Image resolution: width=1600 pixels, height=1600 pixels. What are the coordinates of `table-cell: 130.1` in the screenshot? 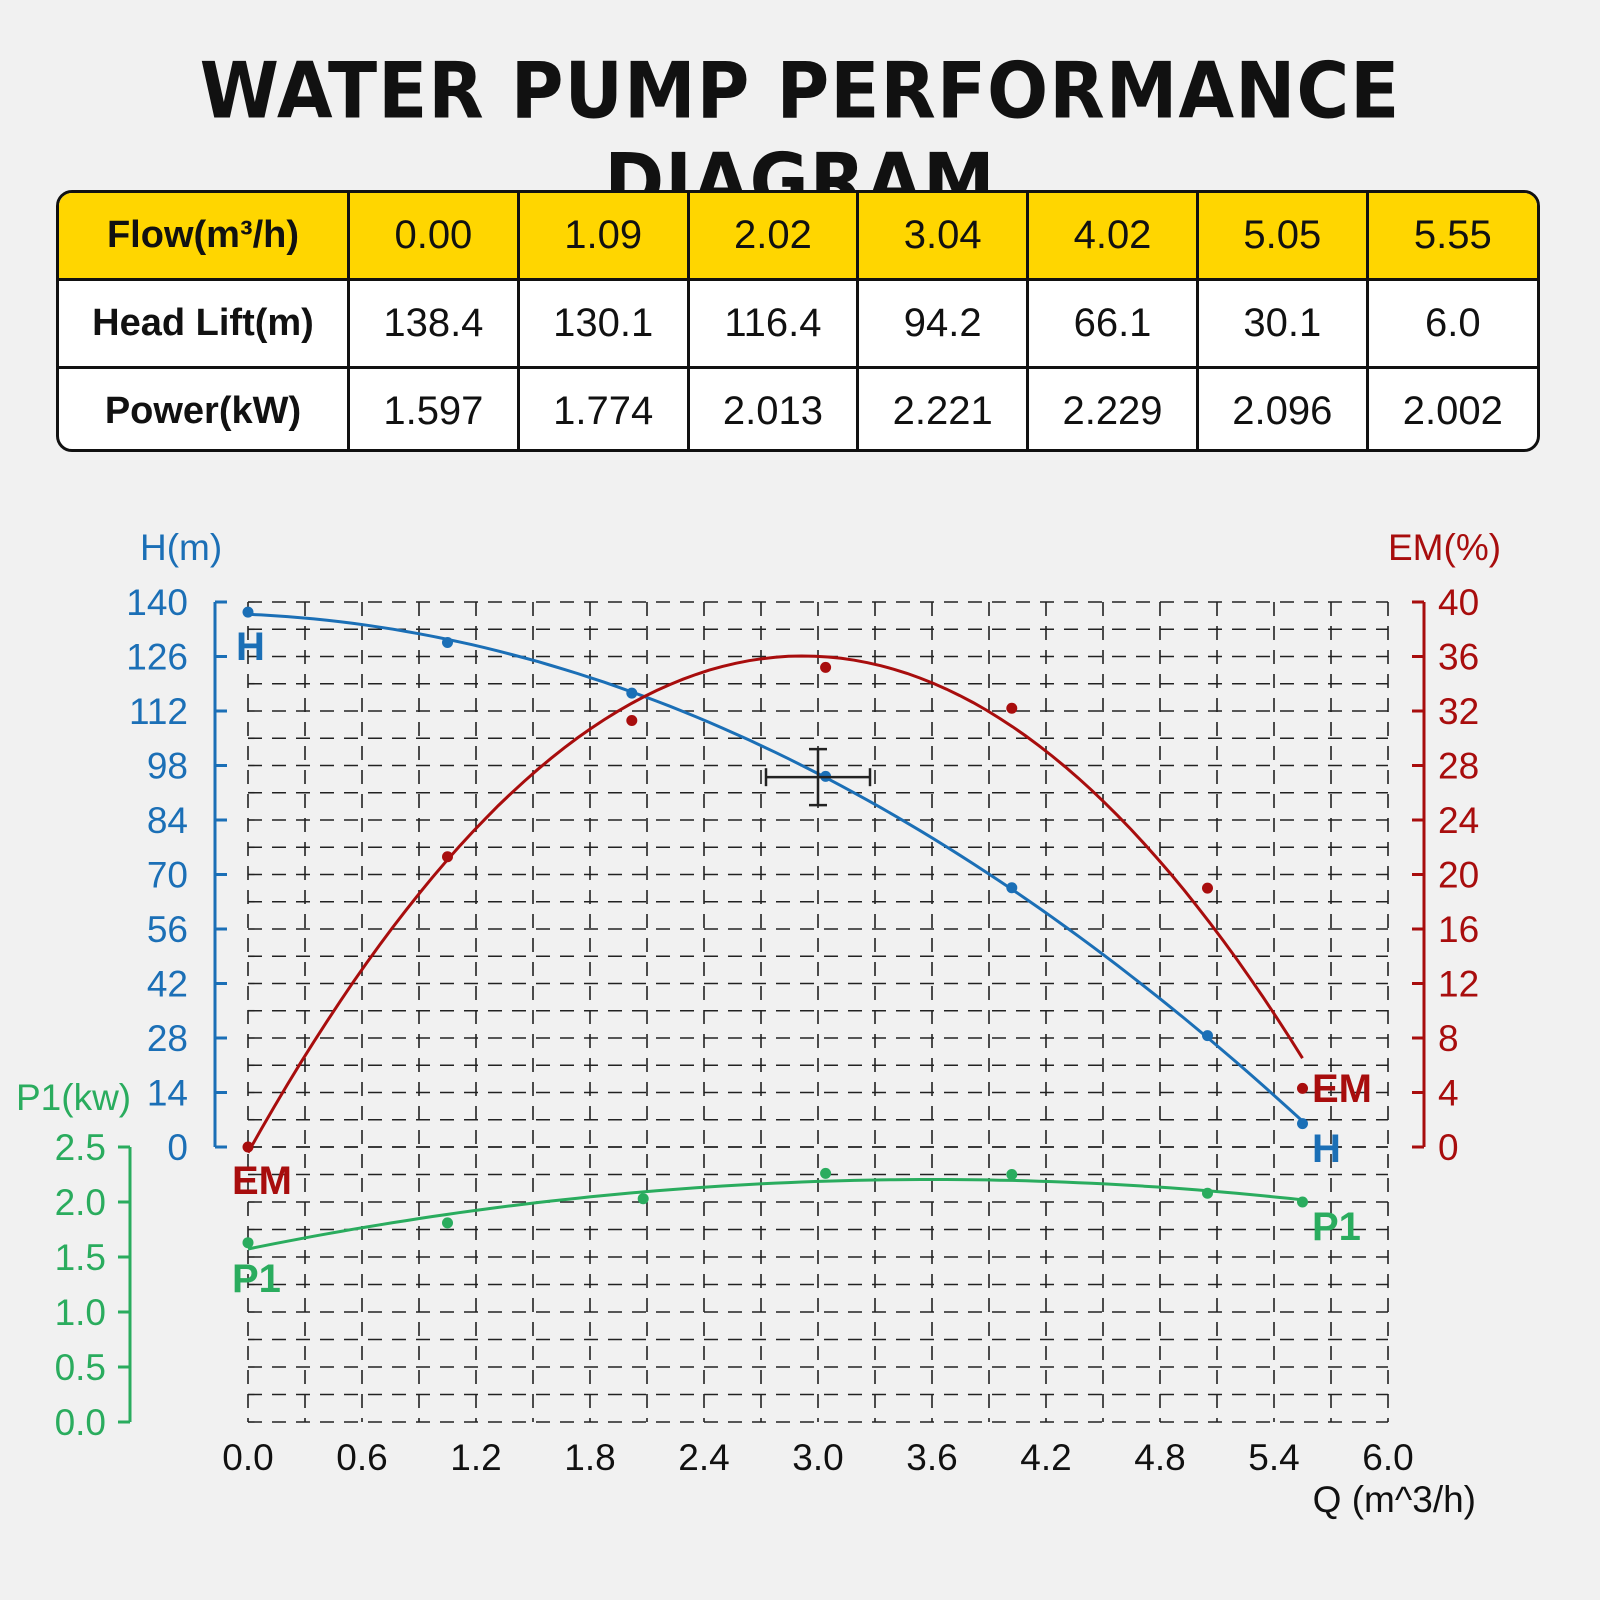 It's located at (604, 324).